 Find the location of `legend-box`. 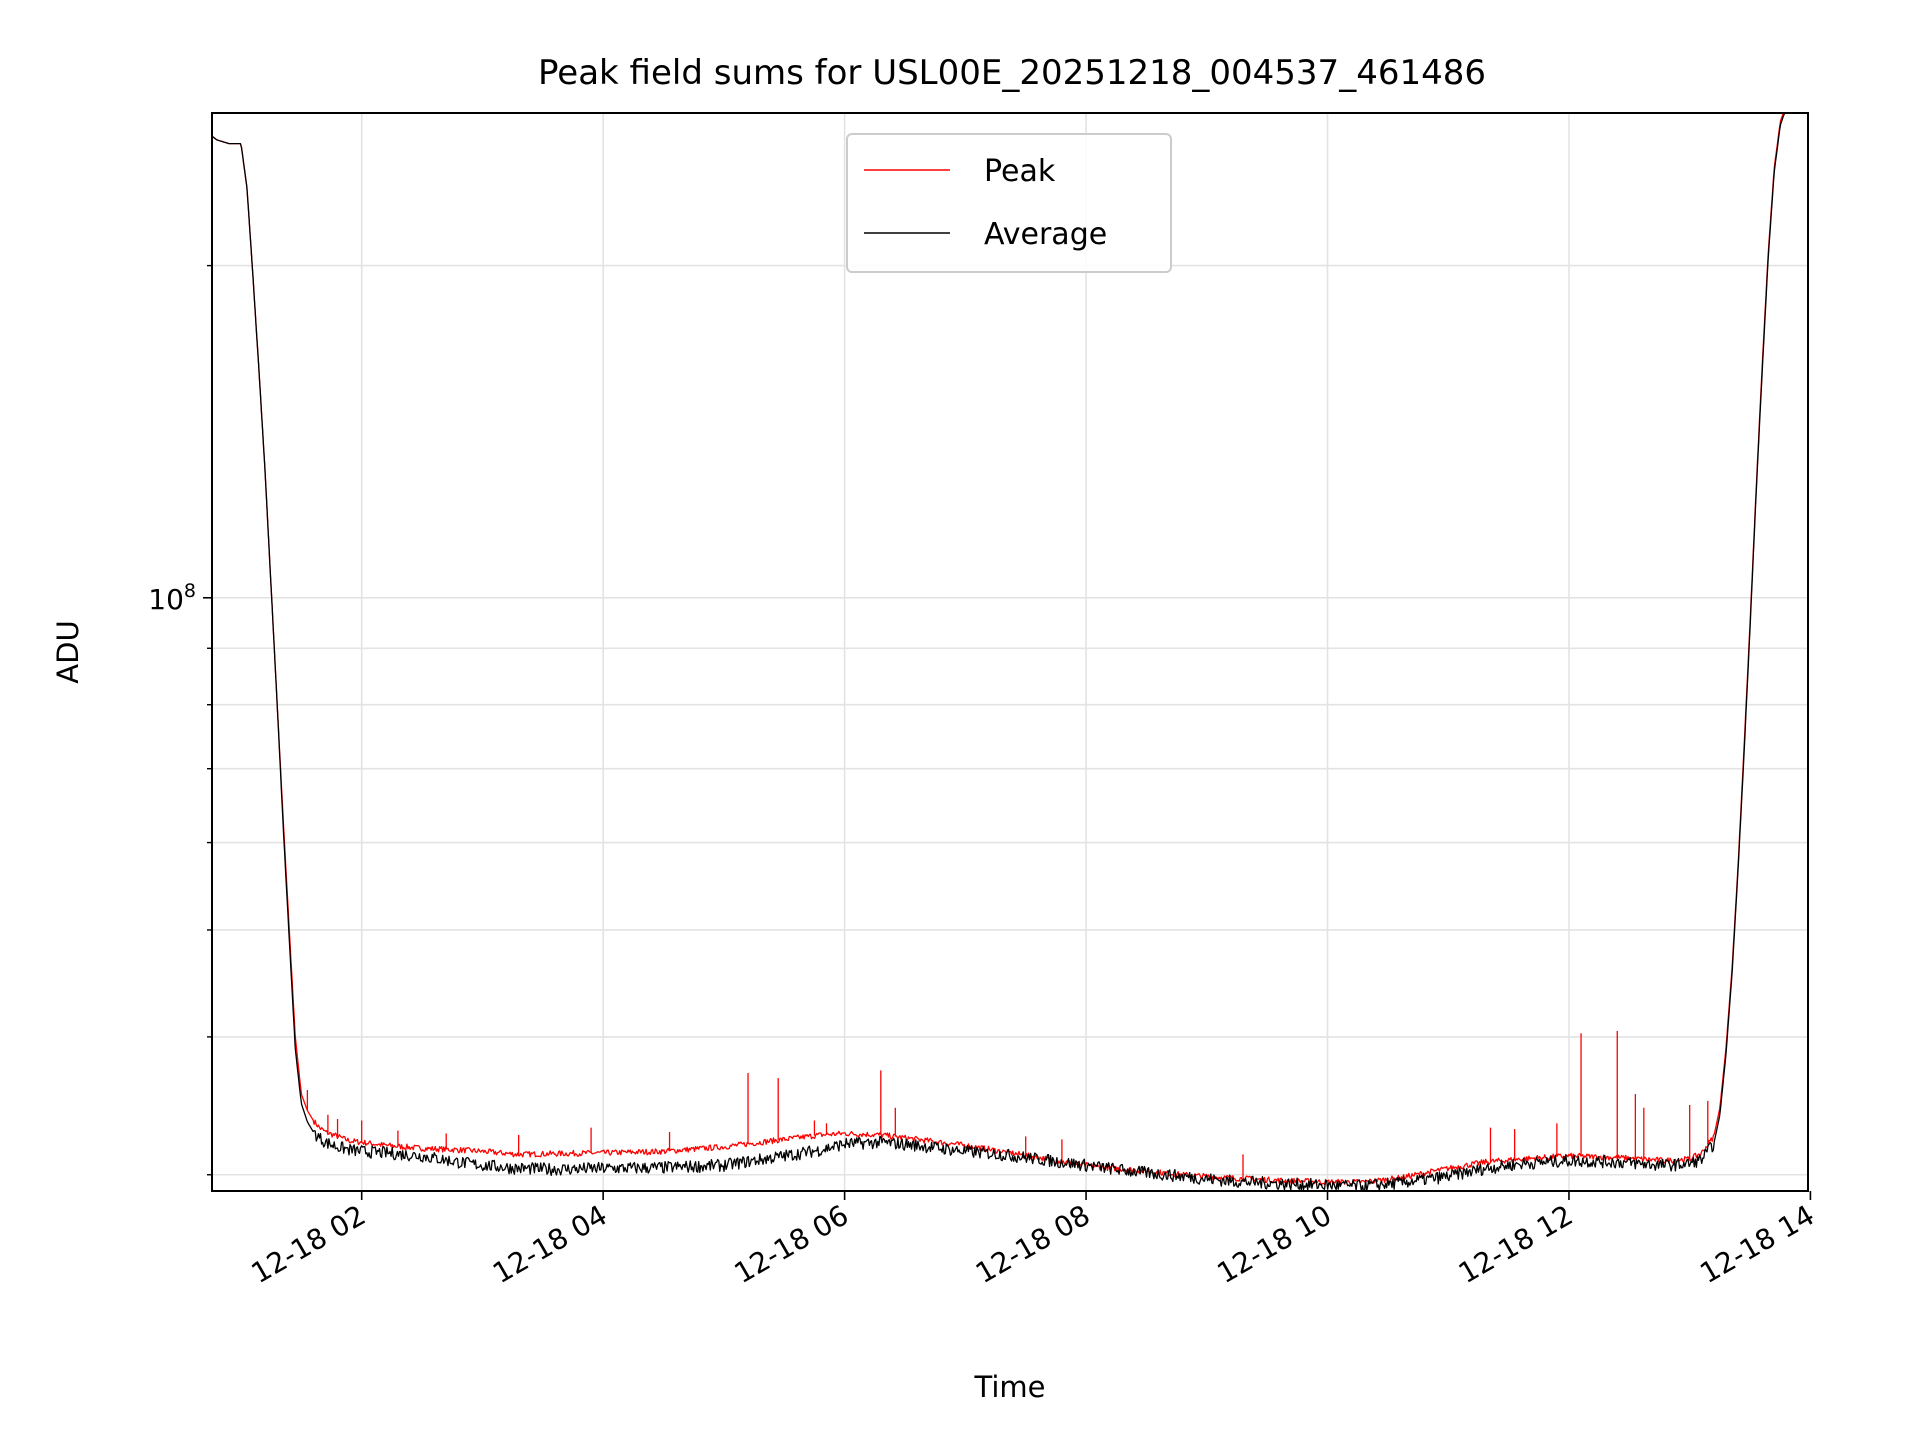

legend-box is located at coordinates (1009, 203).